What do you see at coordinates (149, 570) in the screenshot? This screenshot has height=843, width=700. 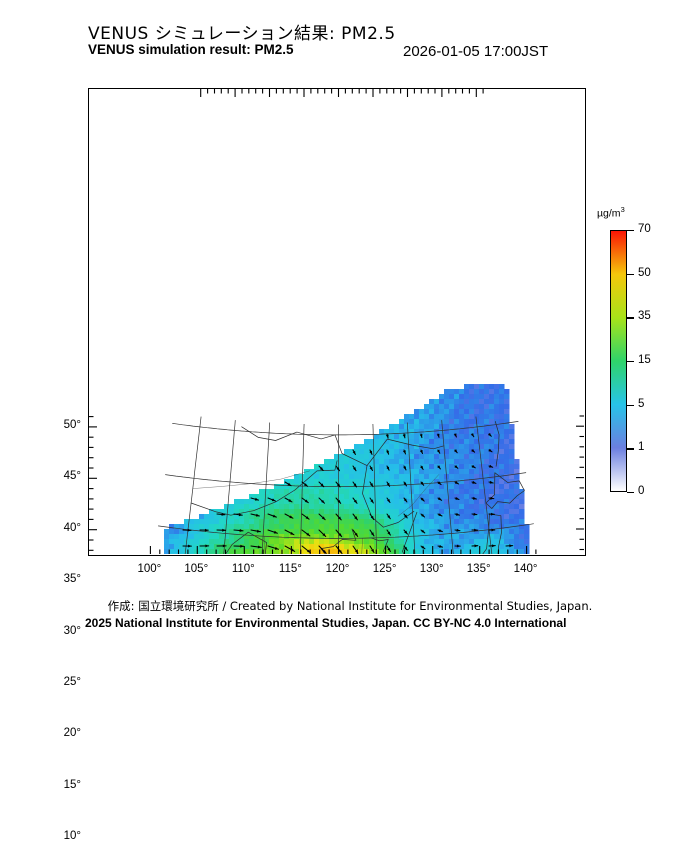 I see `x-axis-label-100: 100°` at bounding box center [149, 570].